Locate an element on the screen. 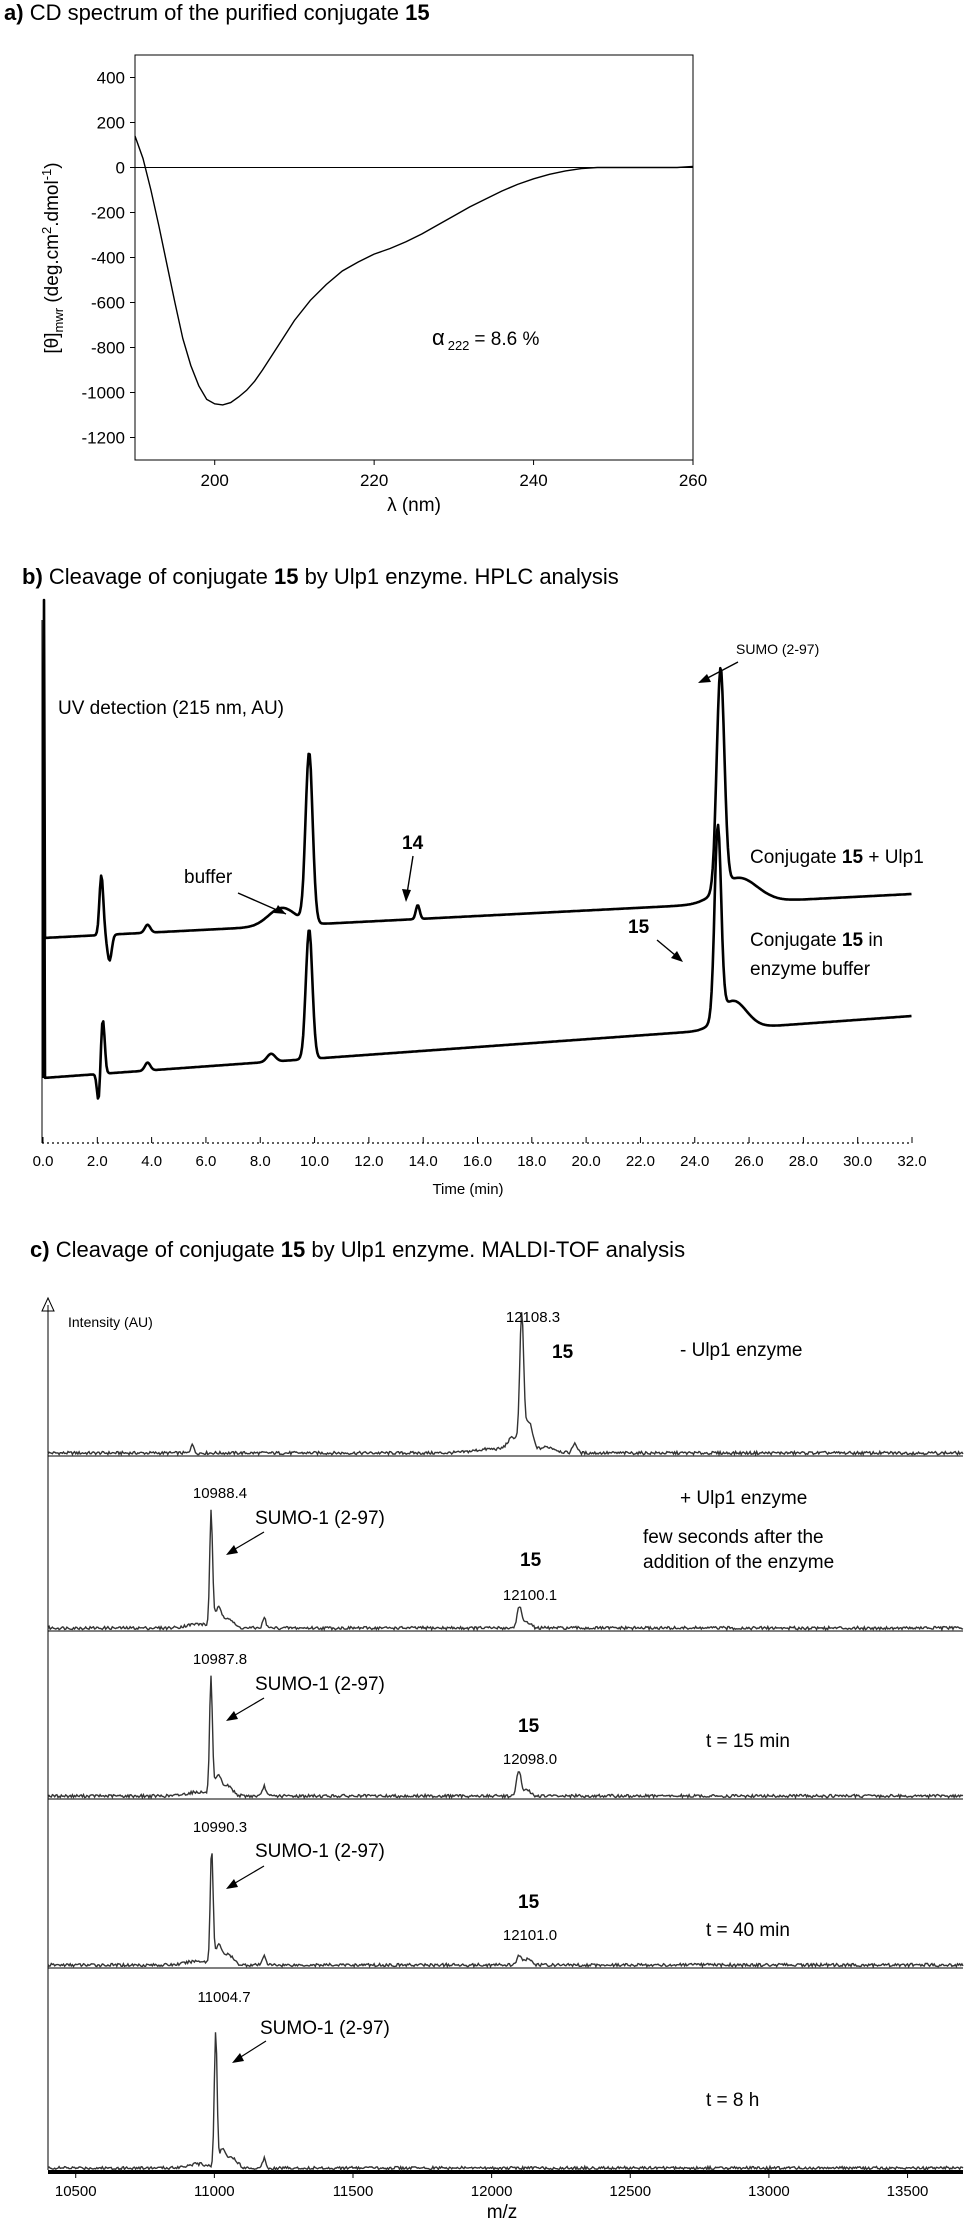  panel-b-buffer-label: buffer is located at coordinates (208, 877).